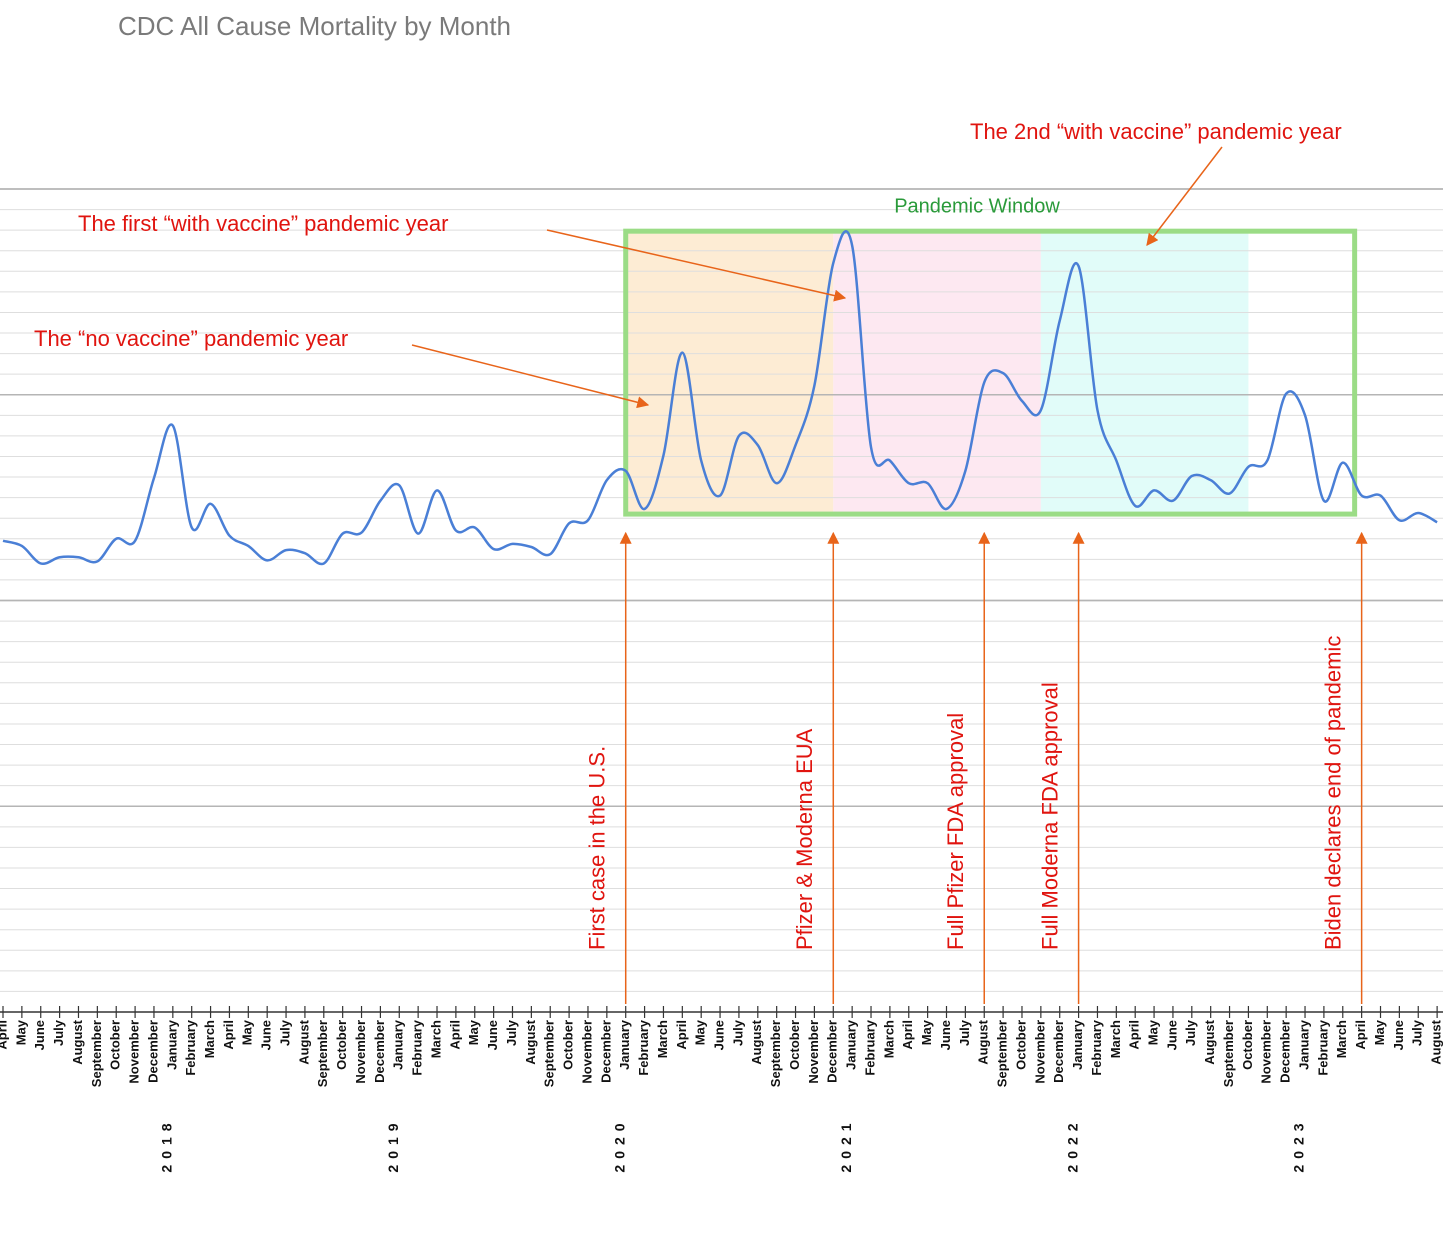 The height and width of the screenshot is (1256, 1456). Describe the element at coordinates (846, 1144) in the screenshot. I see `year-label: 2021` at that location.